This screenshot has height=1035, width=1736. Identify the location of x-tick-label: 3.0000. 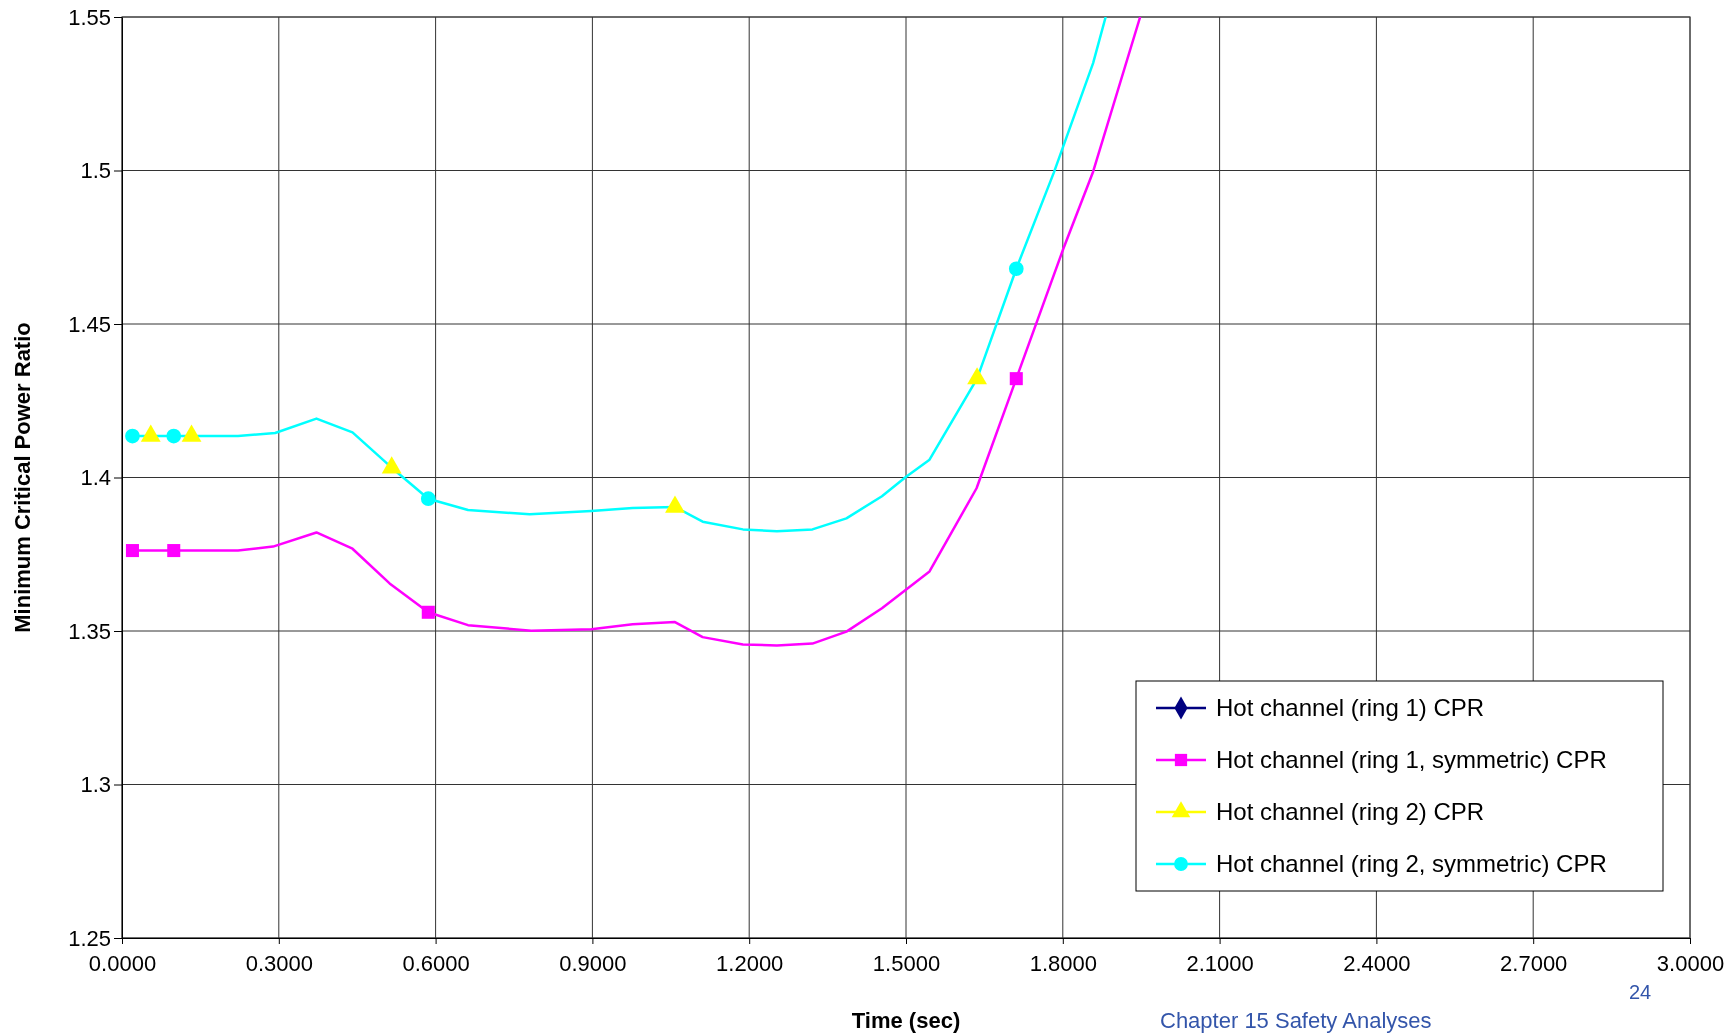
(1690, 964).